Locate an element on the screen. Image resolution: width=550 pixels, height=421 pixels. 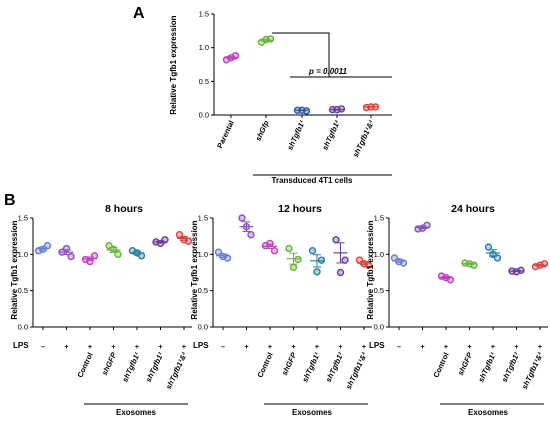
chart-title: 12 hours is located at coordinates (300, 209).